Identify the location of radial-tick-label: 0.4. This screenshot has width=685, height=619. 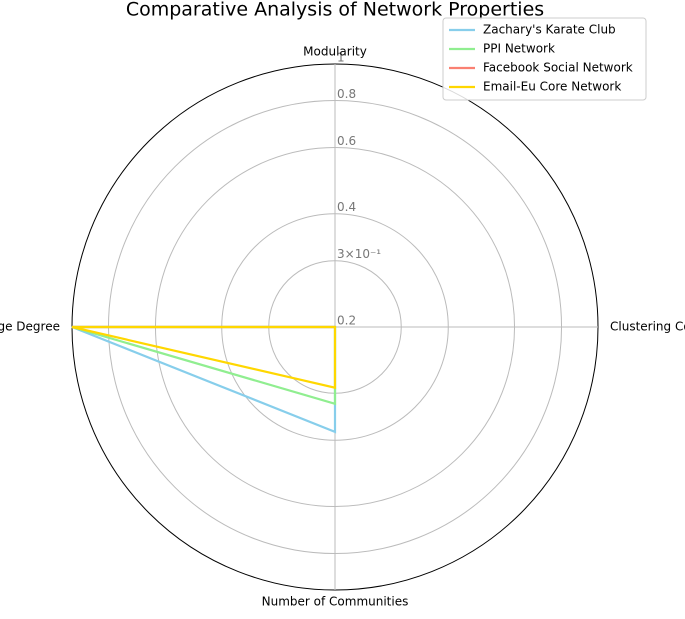
(346, 207).